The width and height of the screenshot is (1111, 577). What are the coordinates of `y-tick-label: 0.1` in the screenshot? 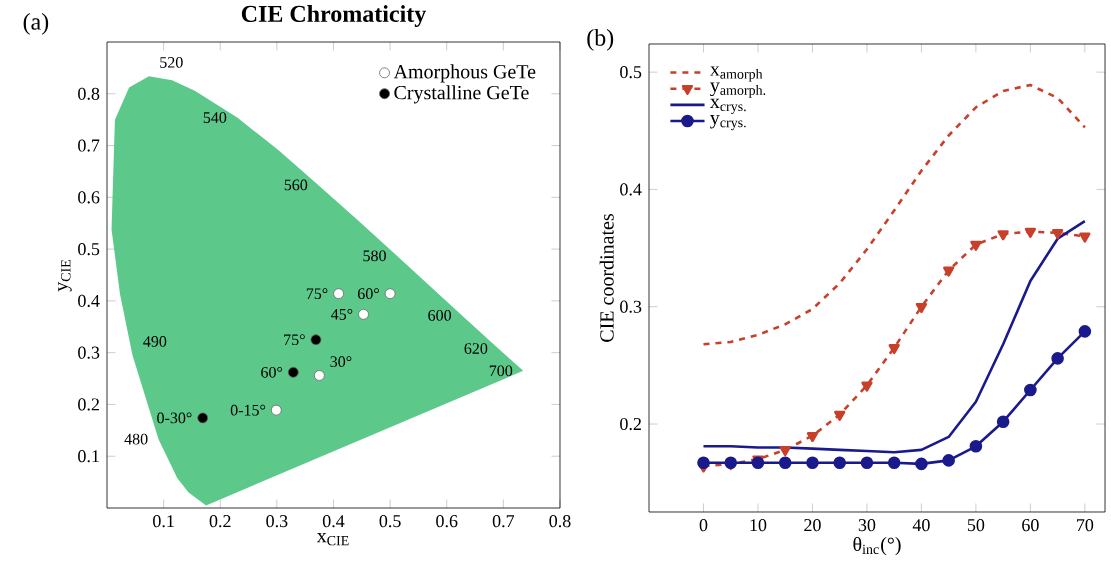 It's located at (88, 456).